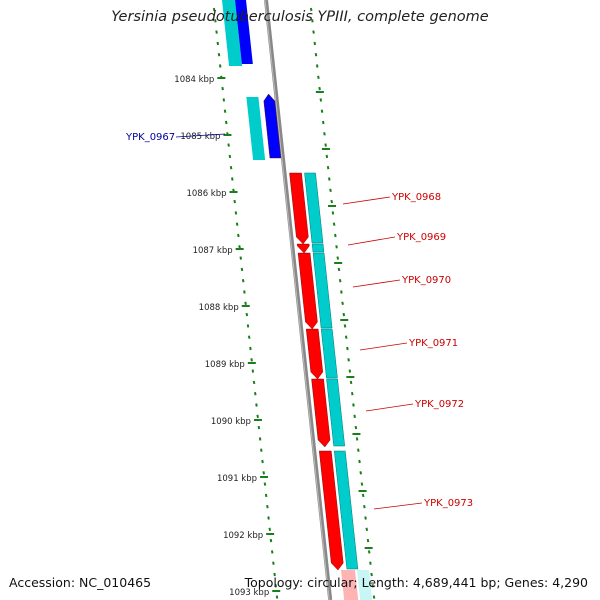 The width and height of the screenshot is (600, 600). What do you see at coordinates (200, 137) in the screenshot?
I see `kbp-label: 1085 kbp` at bounding box center [200, 137].